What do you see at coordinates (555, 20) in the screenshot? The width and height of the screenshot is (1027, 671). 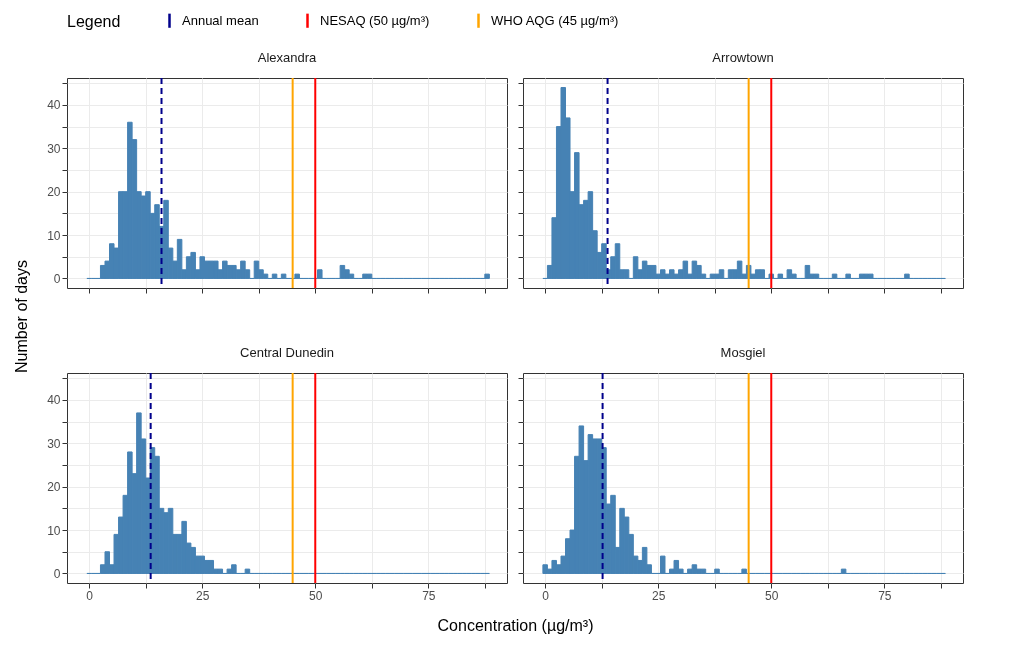 I see `legend-label: WHO AQG (45 µg/m³)` at bounding box center [555, 20].